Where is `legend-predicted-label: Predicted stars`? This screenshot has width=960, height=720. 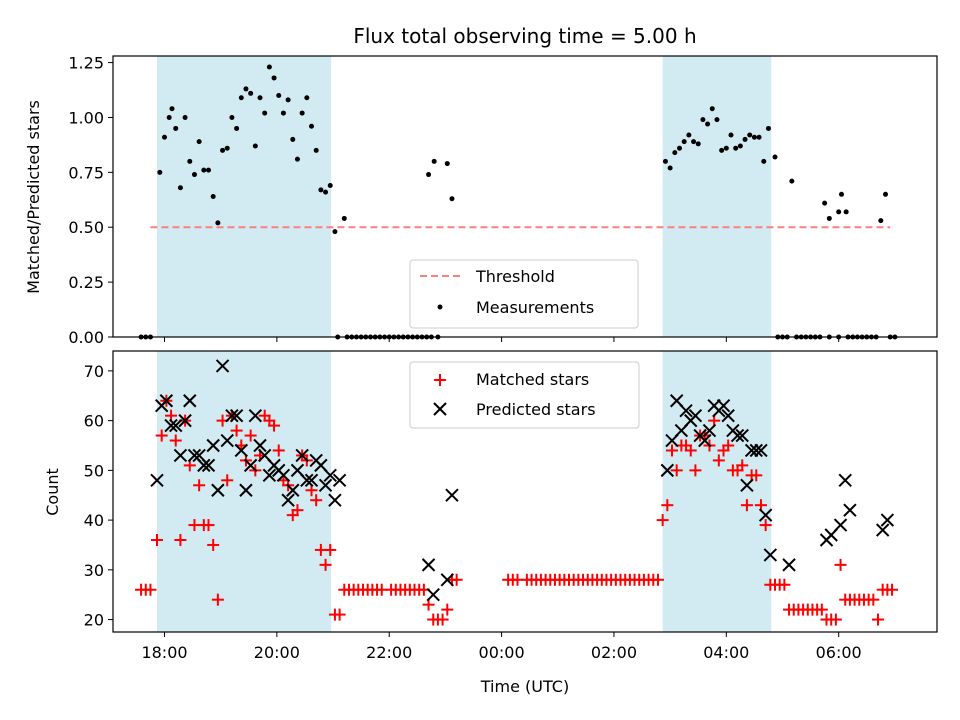
legend-predicted-label: Predicted stars is located at coordinates (536, 409).